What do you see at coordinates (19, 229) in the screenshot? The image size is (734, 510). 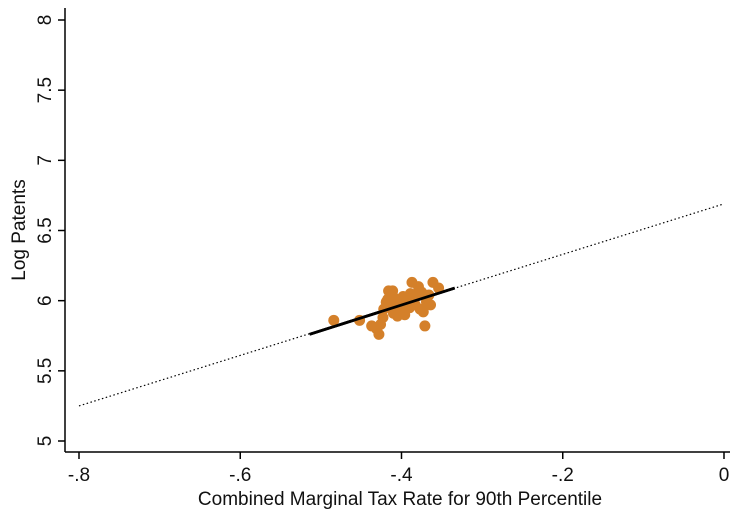 I see `y-axis-title: Log Patents` at bounding box center [19, 229].